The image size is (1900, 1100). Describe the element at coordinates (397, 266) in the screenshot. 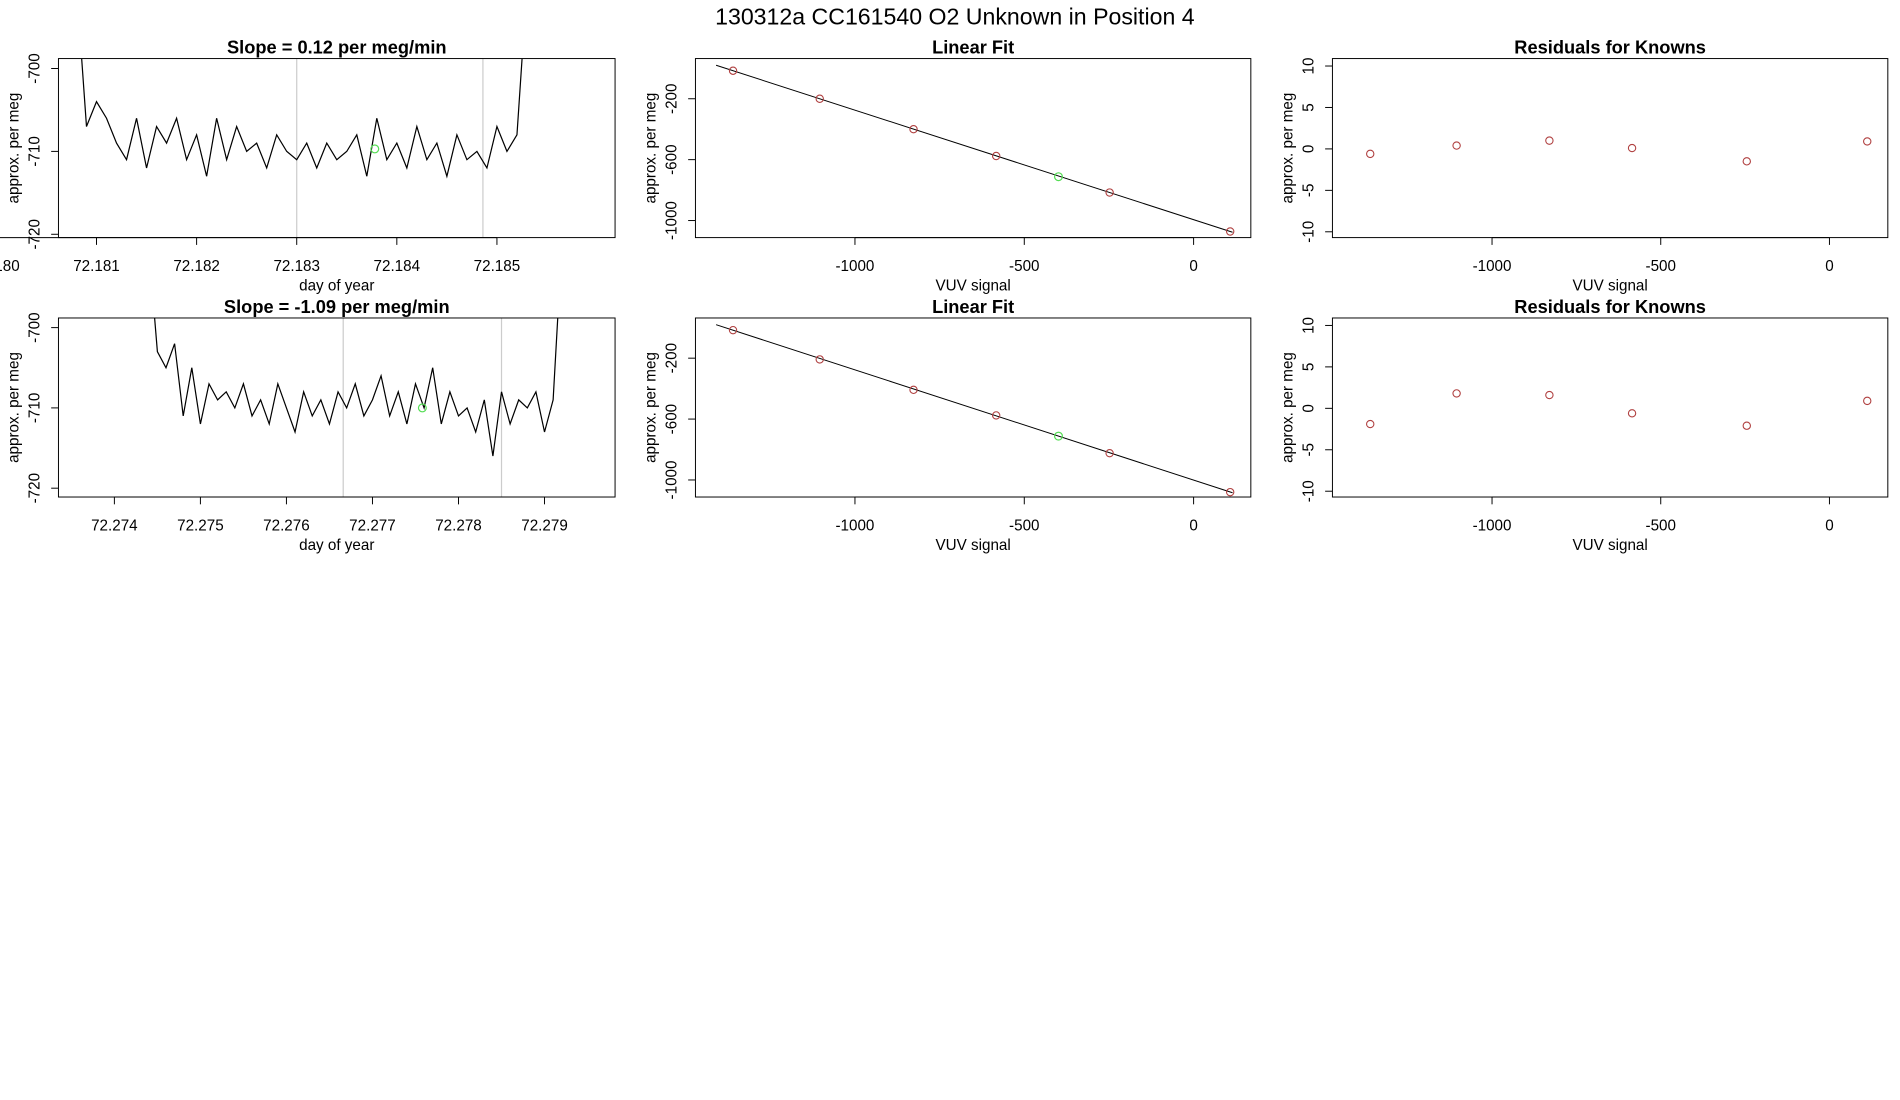

I see `x-tick-label: 72.184` at that location.